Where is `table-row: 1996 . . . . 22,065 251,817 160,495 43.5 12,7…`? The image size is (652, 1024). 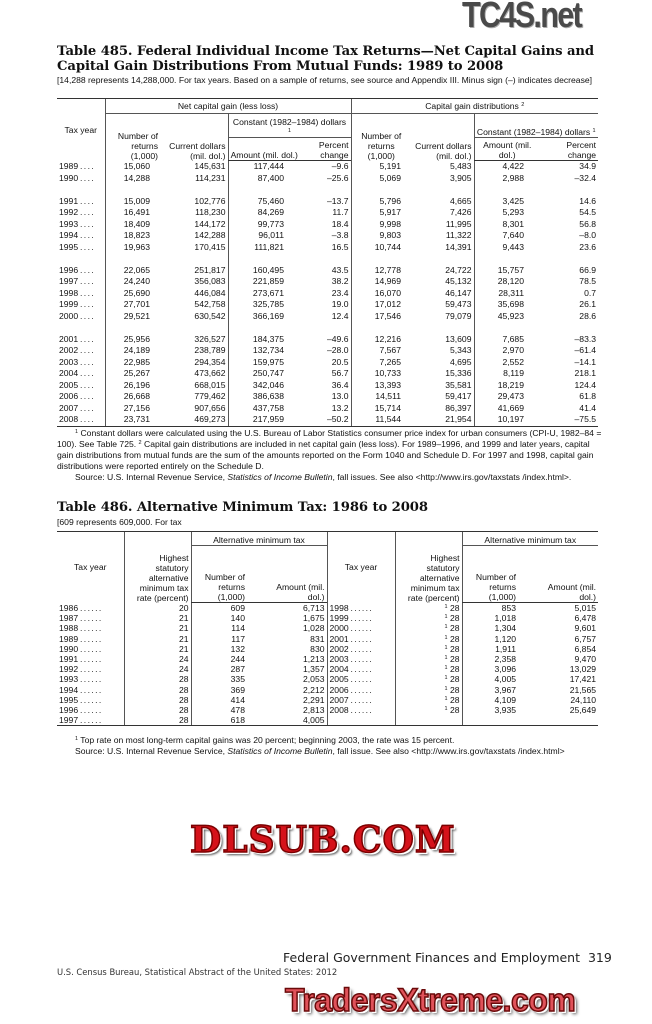
table-row: 1996 . . . . 22,065 251,817 160,495 43.5 12,7… is located at coordinates (327, 270).